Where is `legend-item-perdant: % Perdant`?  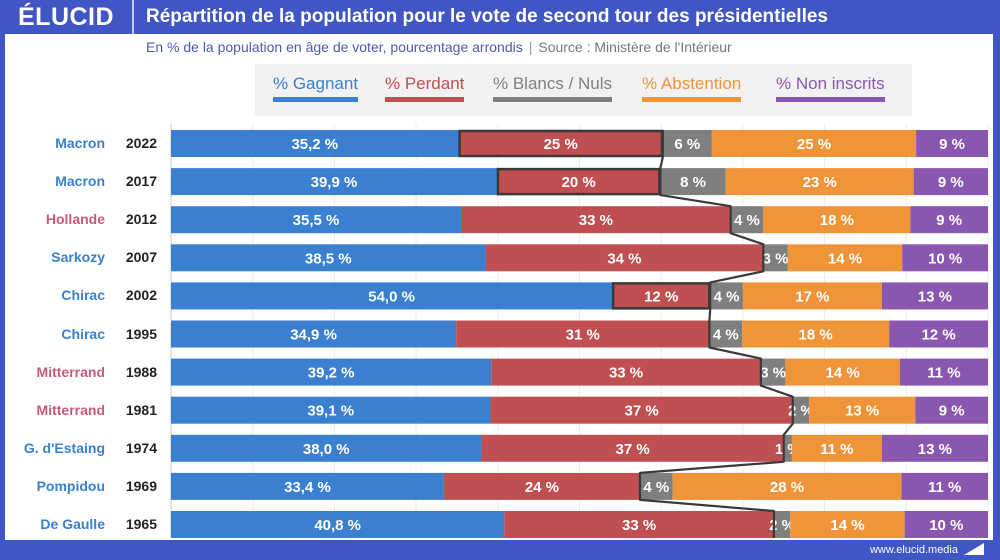
legend-item-perdant: % Perdant is located at coordinates (425, 88).